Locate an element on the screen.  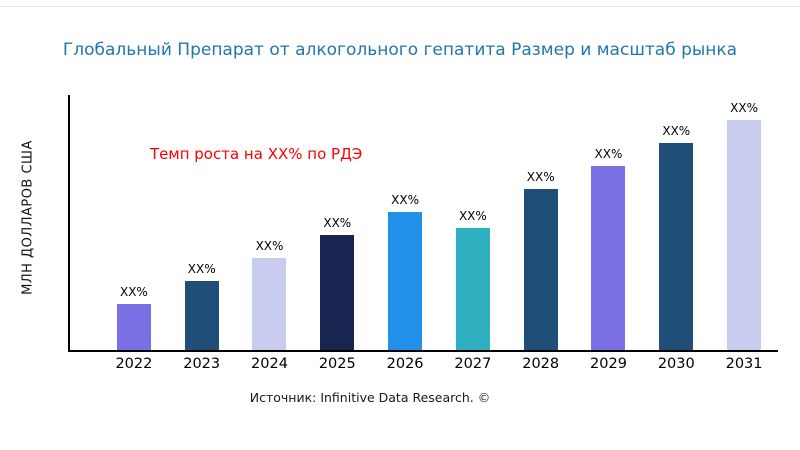
bar-2028 is located at coordinates (540, 269).